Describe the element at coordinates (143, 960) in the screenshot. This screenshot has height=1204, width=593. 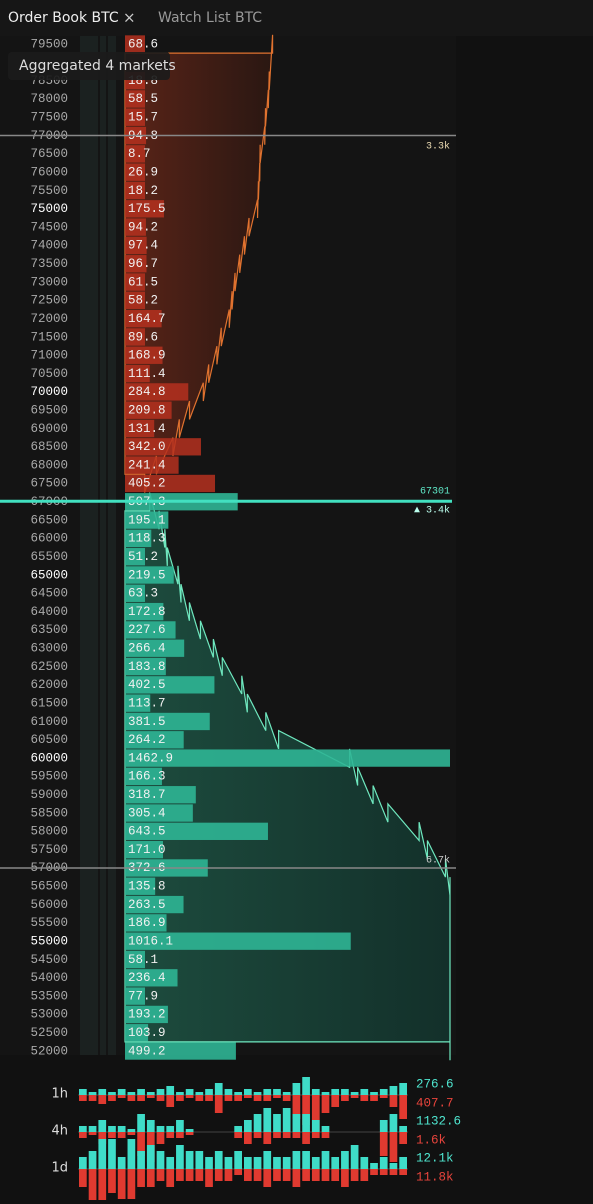
I see `size: 58.1` at that location.